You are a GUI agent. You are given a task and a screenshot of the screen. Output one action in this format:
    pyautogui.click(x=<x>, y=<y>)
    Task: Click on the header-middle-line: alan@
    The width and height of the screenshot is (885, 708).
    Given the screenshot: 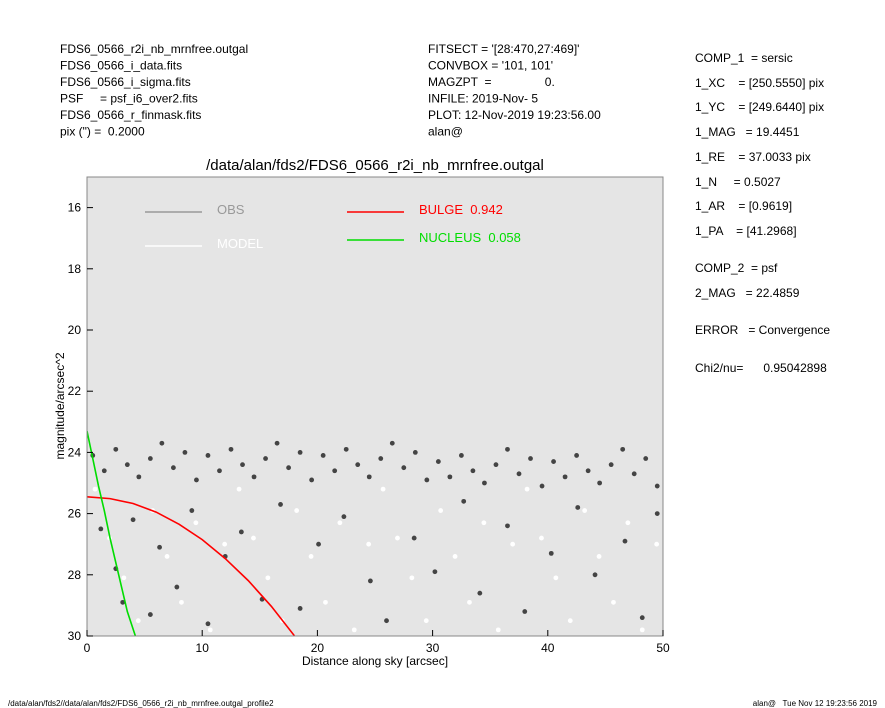 What is the action you would take?
    pyautogui.click(x=445, y=132)
    